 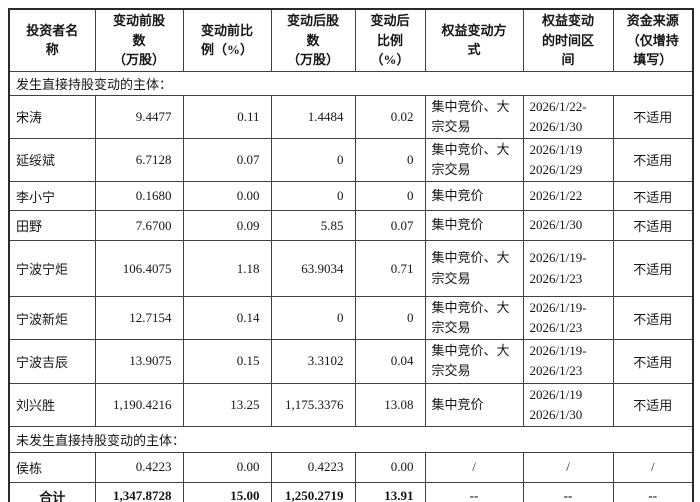 What do you see at coordinates (653, 467) in the screenshot?
I see `source-cell: /` at bounding box center [653, 467].